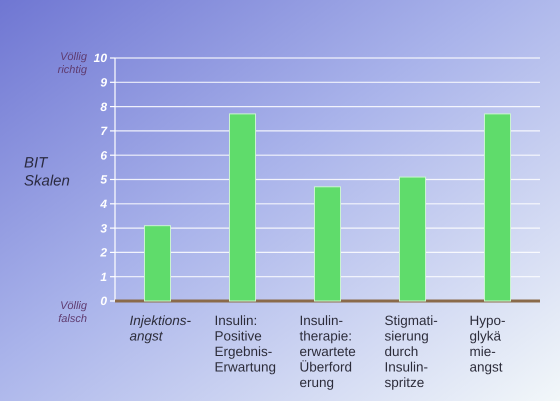 This screenshot has height=401, width=560. What do you see at coordinates (245, 343) in the screenshot?
I see `x-tick-label: Insulin: Positive Ergebnis- Erwartung` at bounding box center [245, 343].